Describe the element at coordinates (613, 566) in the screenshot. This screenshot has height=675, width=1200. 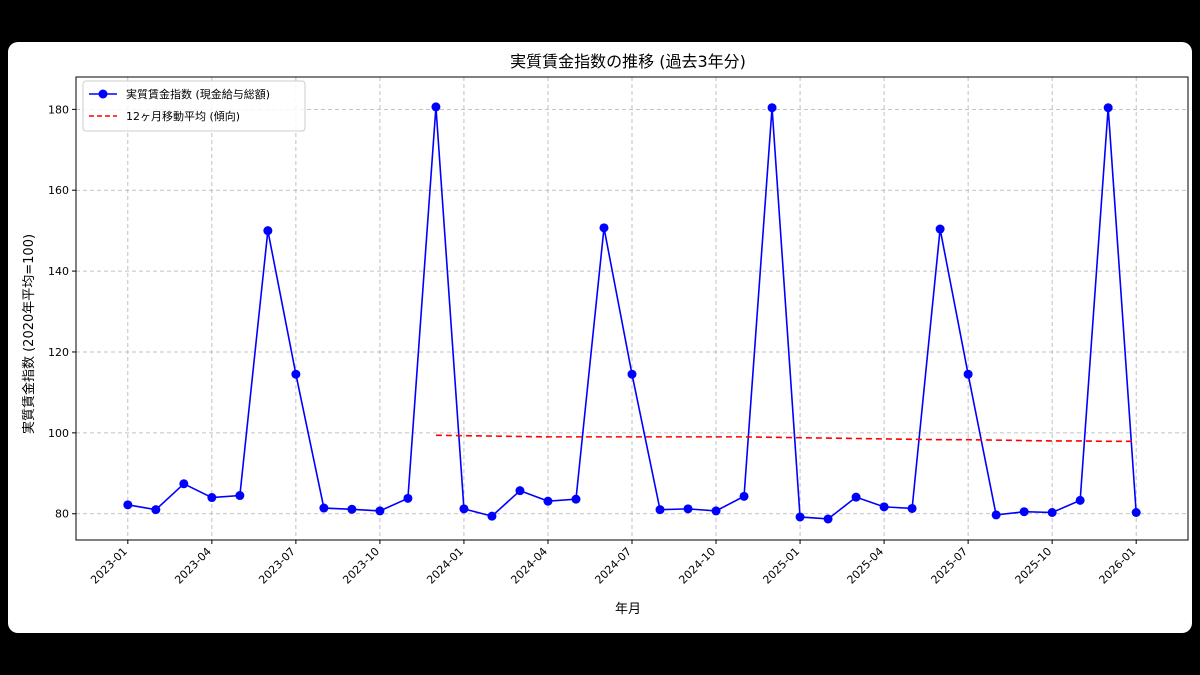
I see `x-tick-label: 2024-07` at that location.